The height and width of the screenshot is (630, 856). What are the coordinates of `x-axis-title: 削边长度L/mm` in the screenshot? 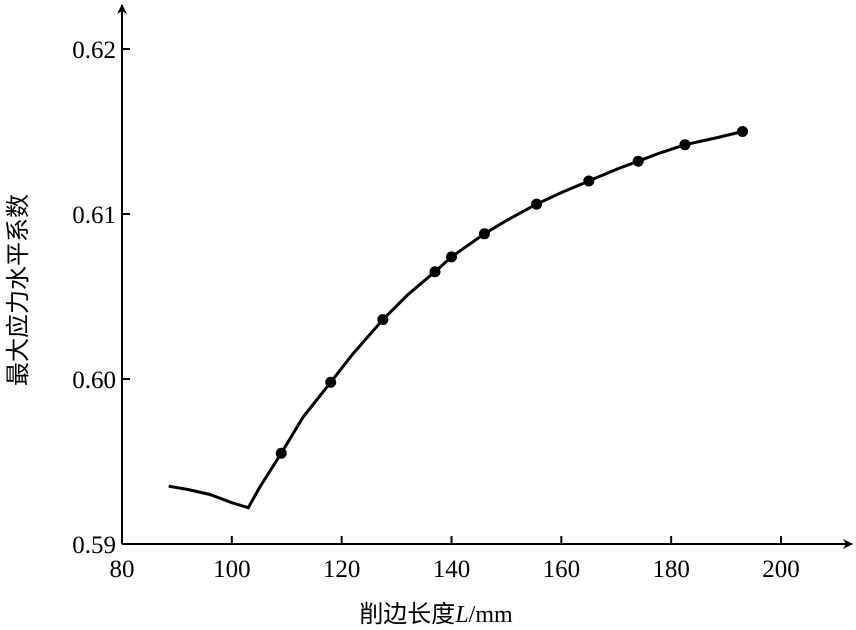 It's located at (436, 614).